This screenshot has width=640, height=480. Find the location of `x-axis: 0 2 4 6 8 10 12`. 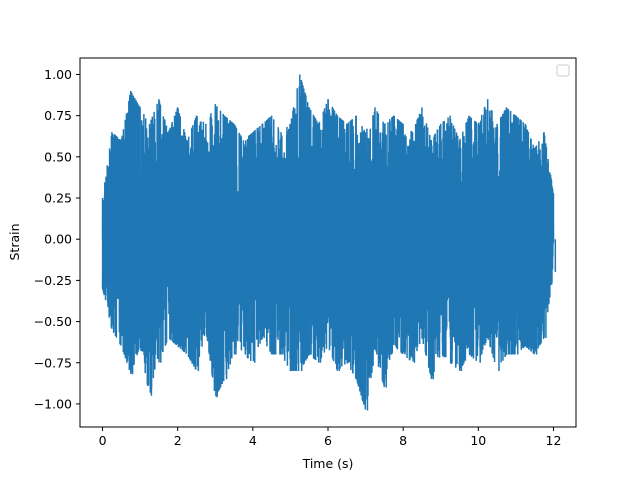

x-axis: 0 2 4 6 8 10 12 is located at coordinates (330, 437).